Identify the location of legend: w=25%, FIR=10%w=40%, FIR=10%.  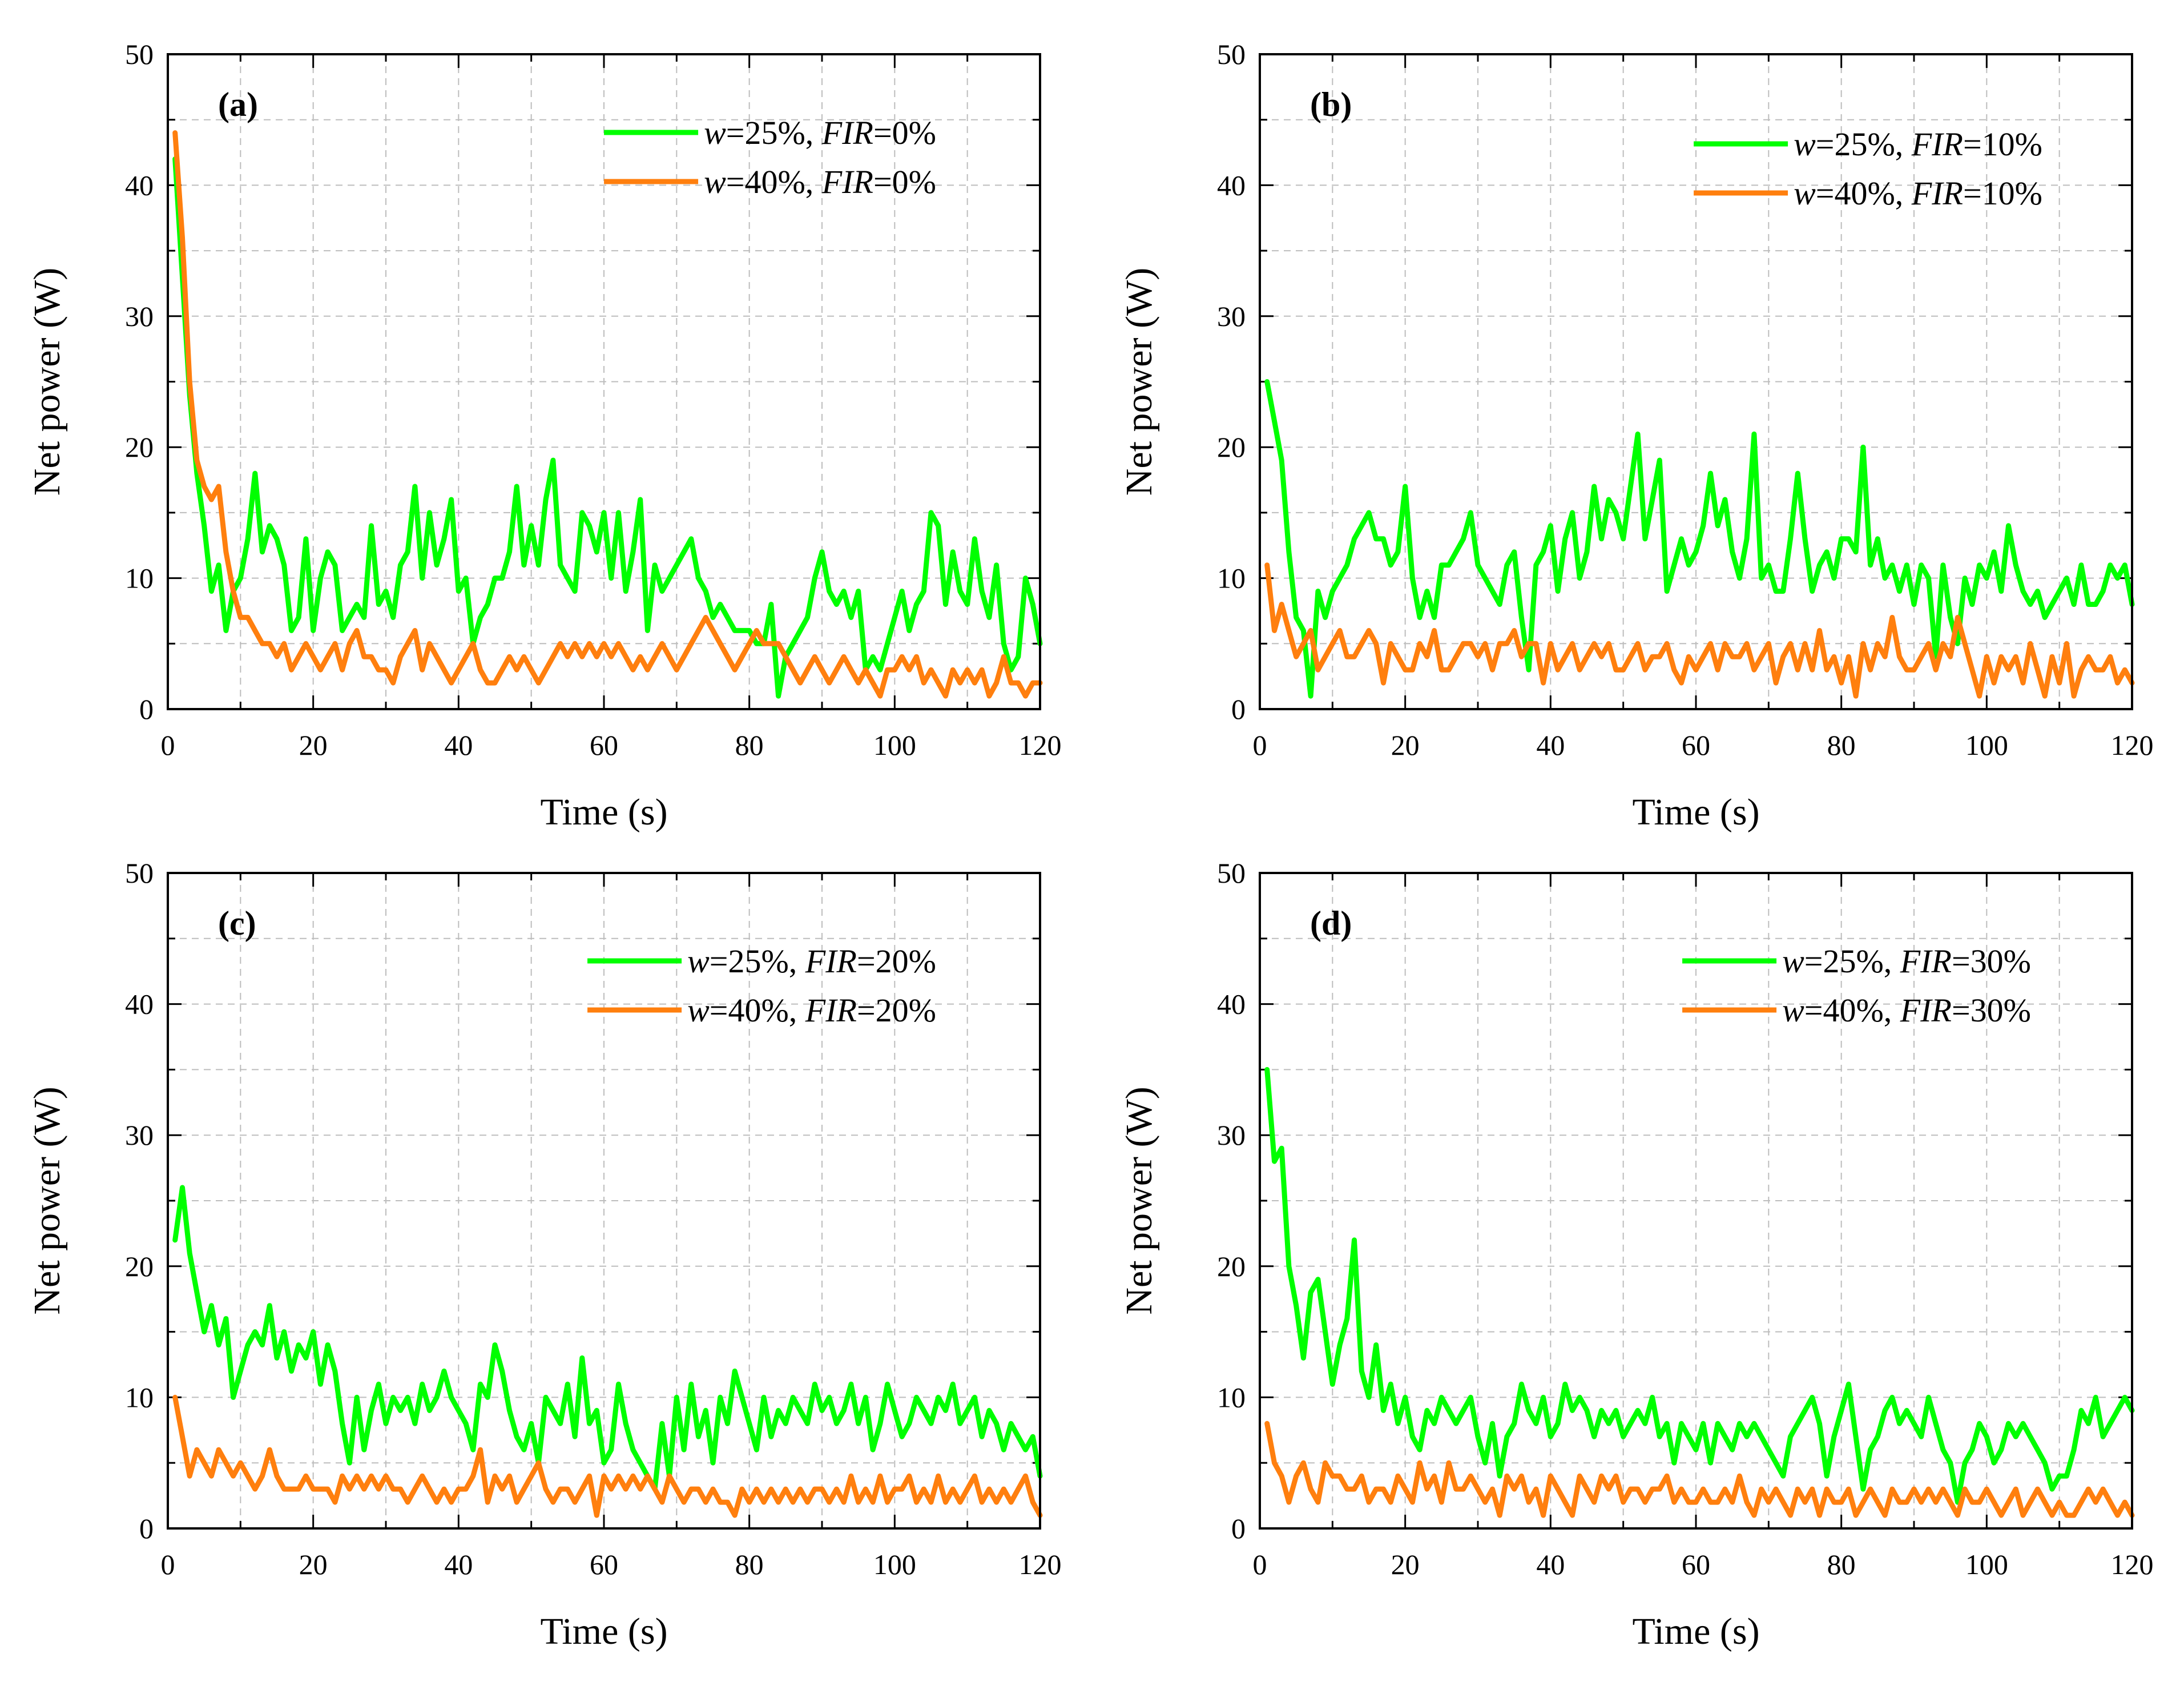
(1868, 169).